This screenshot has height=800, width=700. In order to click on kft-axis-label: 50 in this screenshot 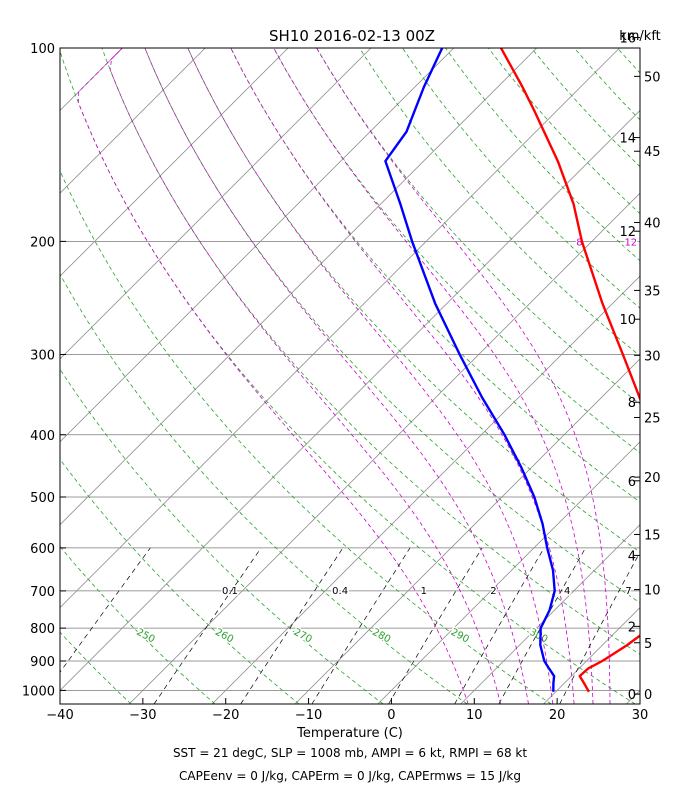, I will do `click(652, 77)`.